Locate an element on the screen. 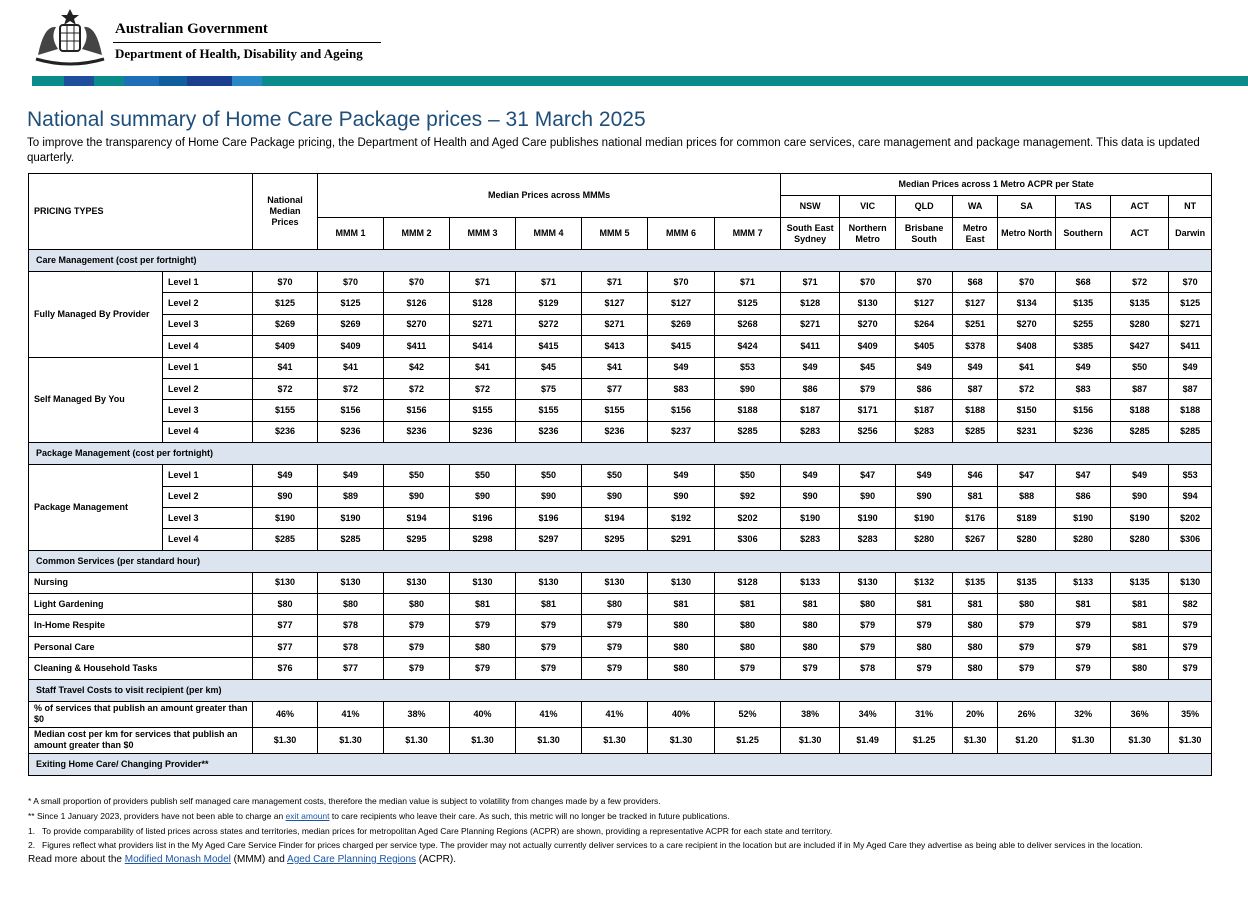 This screenshot has width=1248, height=901. price-cell: $408 is located at coordinates (1027, 346).